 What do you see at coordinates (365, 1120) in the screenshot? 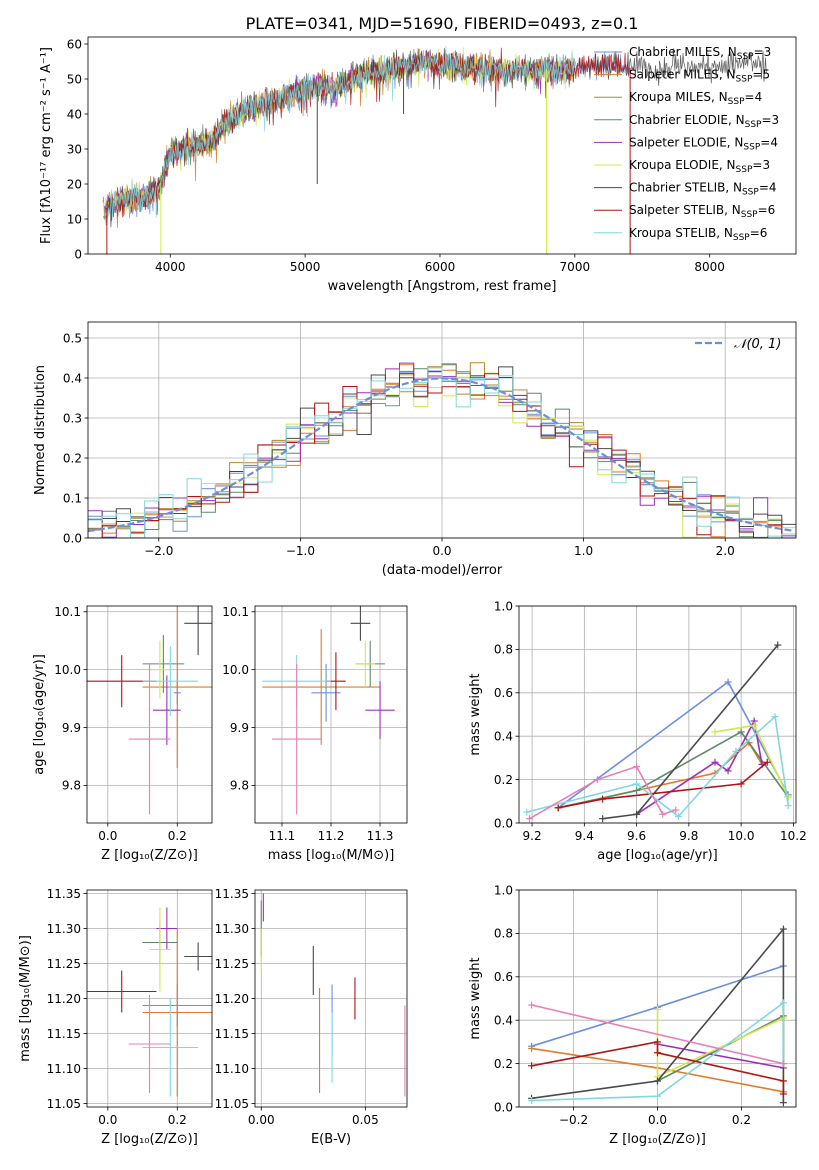
I see `x-tick-label: 0.05` at bounding box center [365, 1120].